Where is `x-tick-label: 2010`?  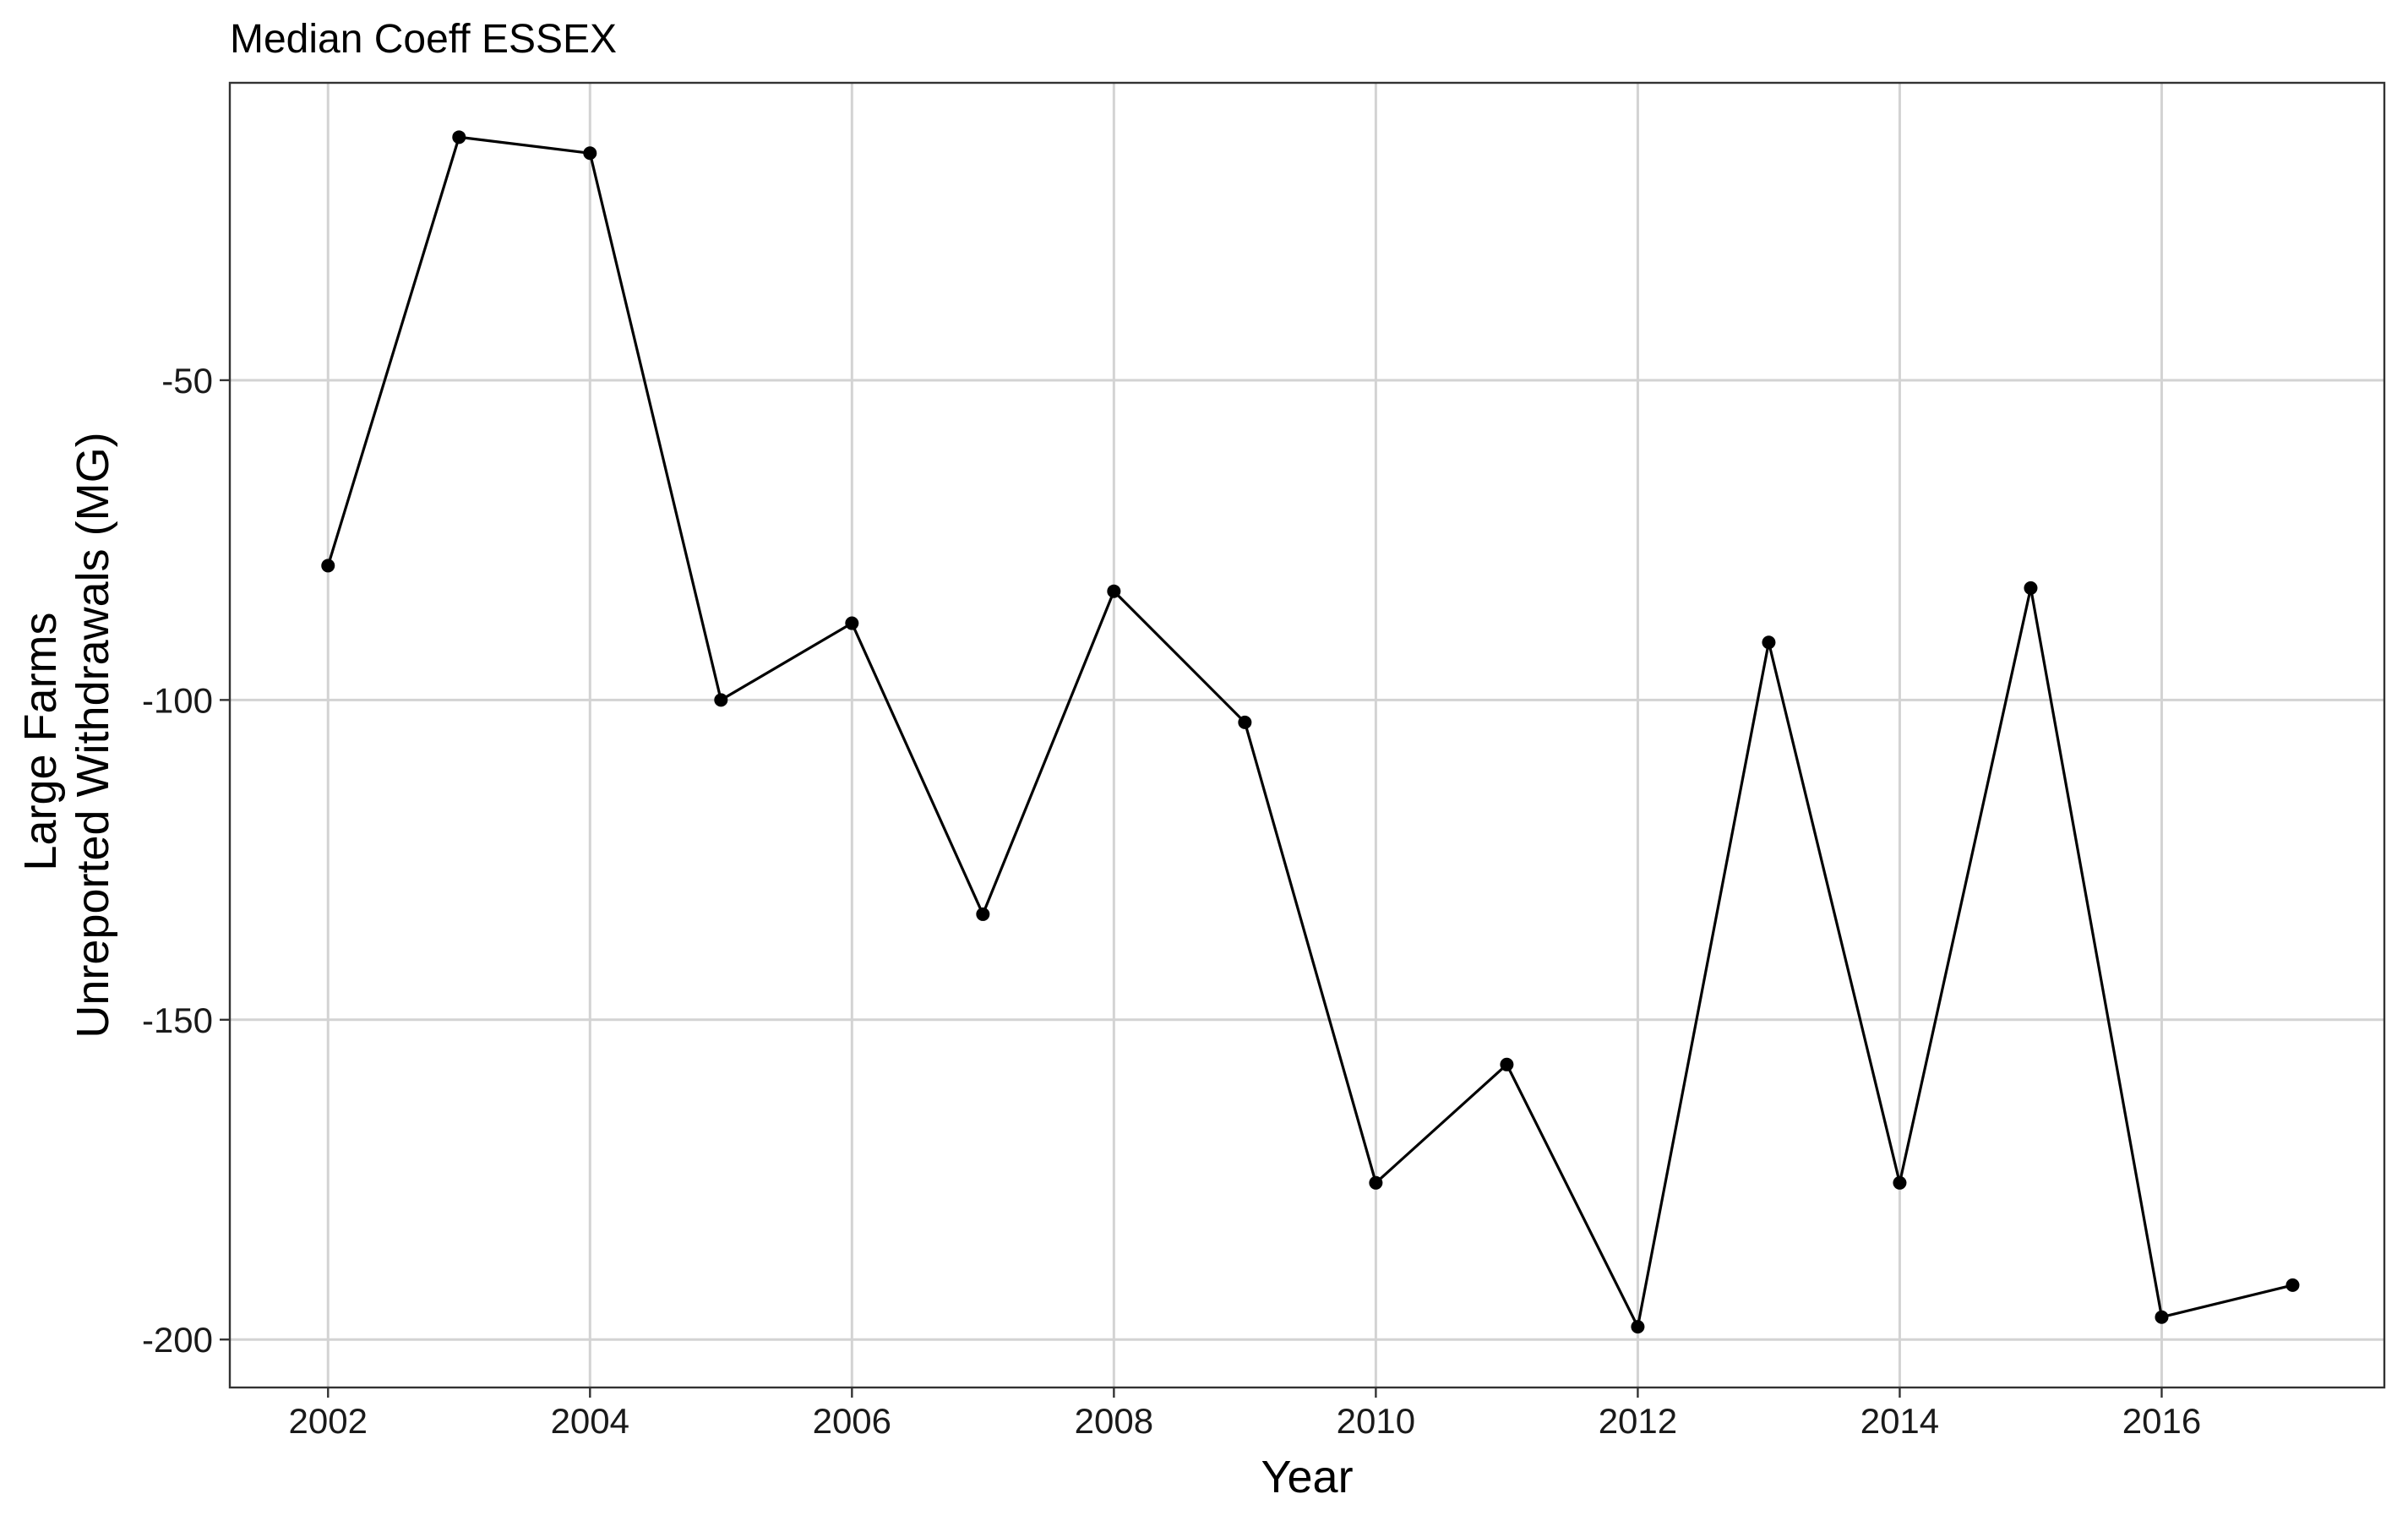
x-tick-label: 2010 is located at coordinates (1376, 1421).